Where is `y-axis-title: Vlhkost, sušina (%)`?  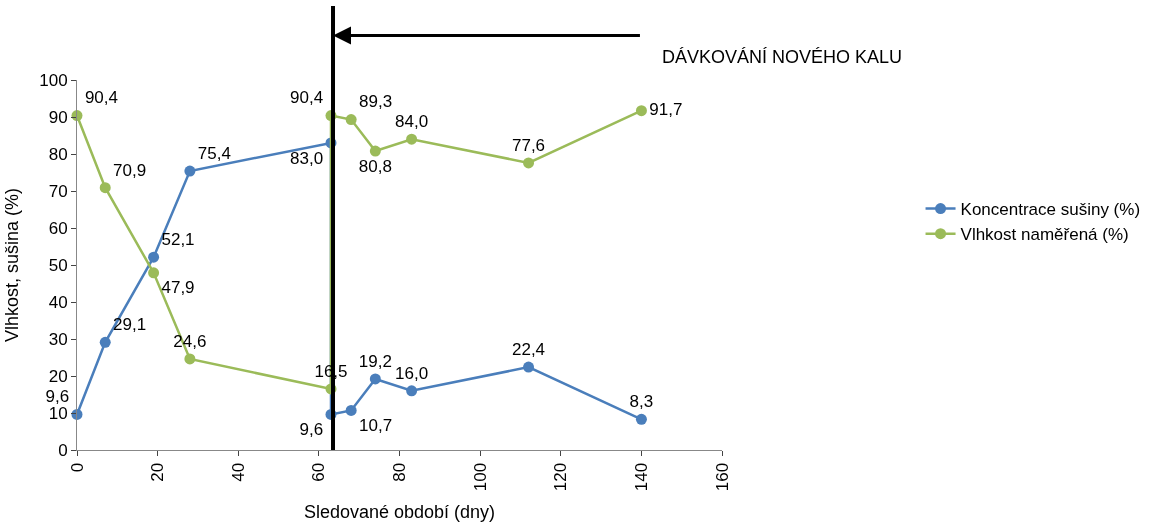 y-axis-title: Vlhkost, sušina (%) is located at coordinates (12, 265).